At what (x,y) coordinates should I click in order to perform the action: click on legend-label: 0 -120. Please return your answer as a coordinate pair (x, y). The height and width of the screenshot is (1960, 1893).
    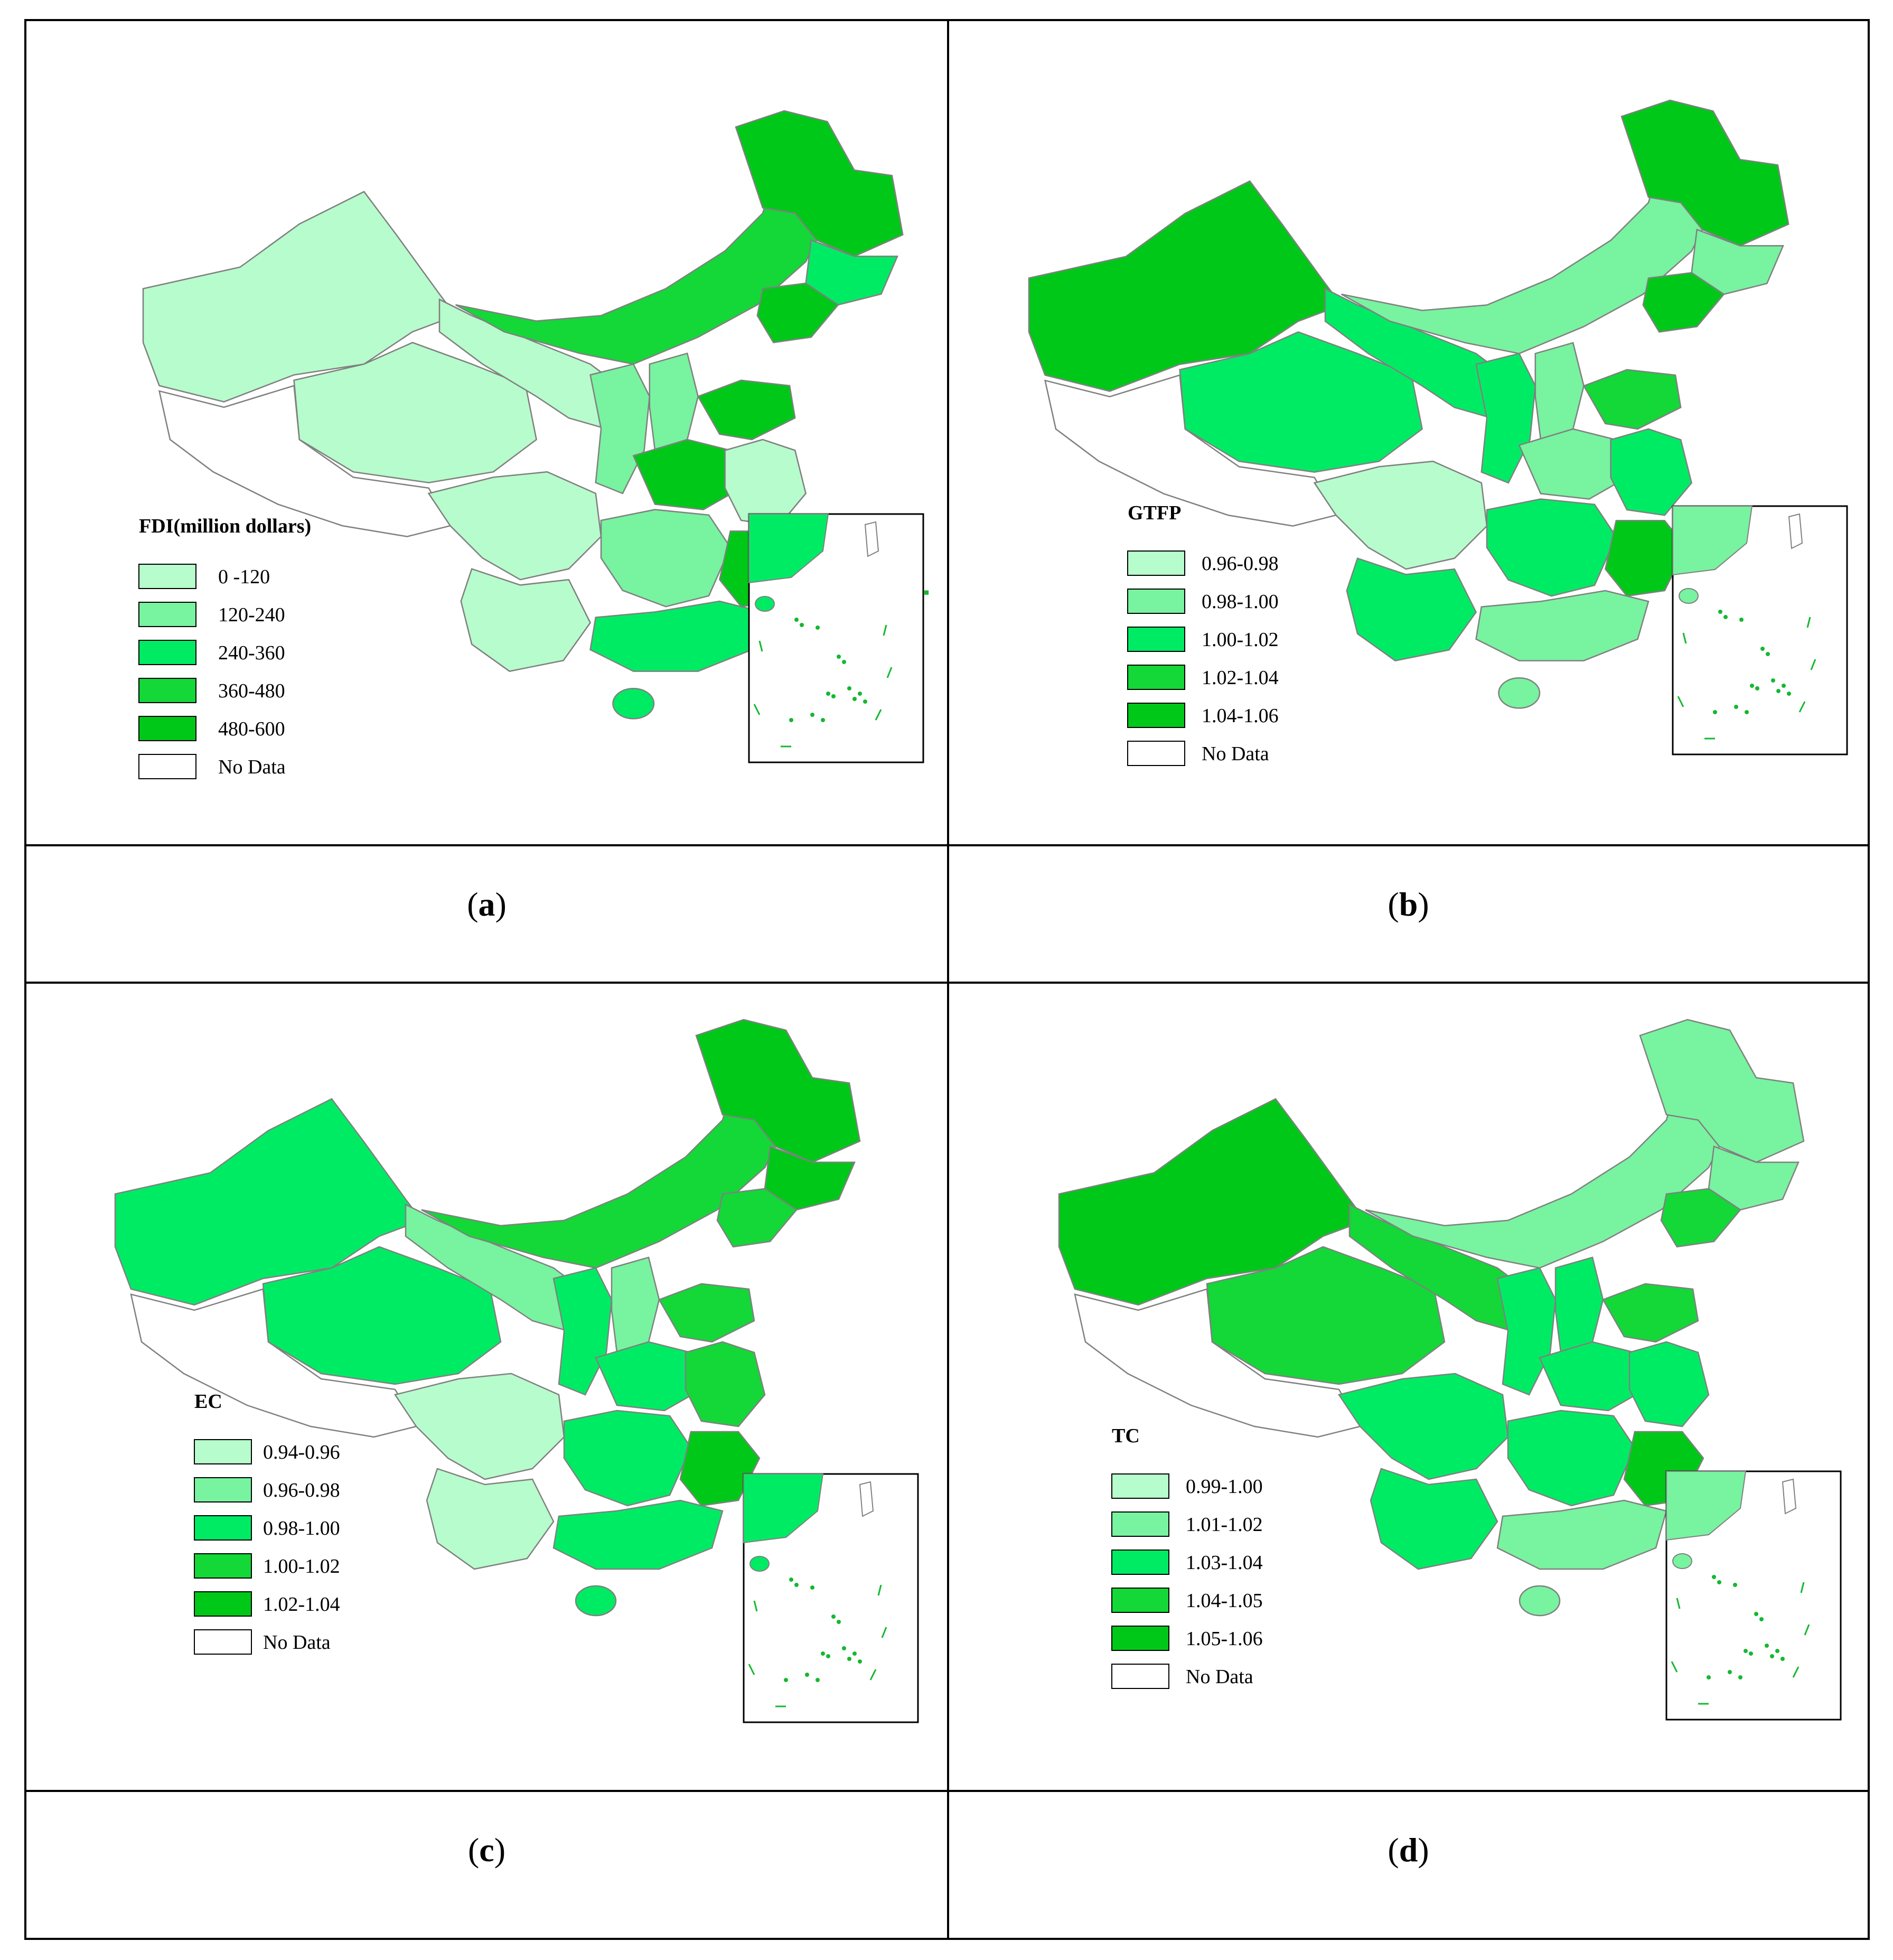
    Looking at the image, I should click on (244, 577).